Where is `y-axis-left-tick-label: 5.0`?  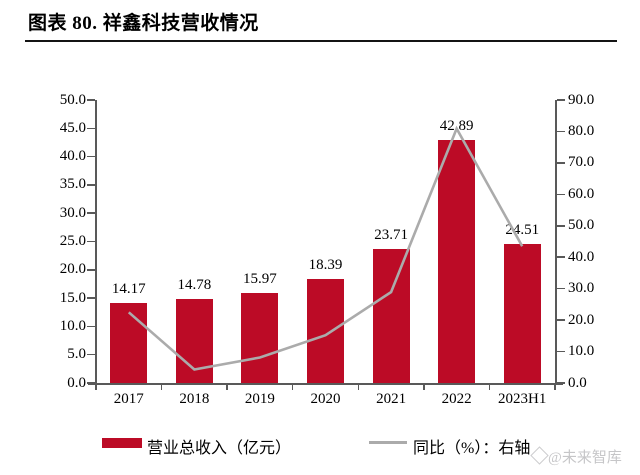 y-axis-left-tick-label: 5.0 is located at coordinates (76, 354).